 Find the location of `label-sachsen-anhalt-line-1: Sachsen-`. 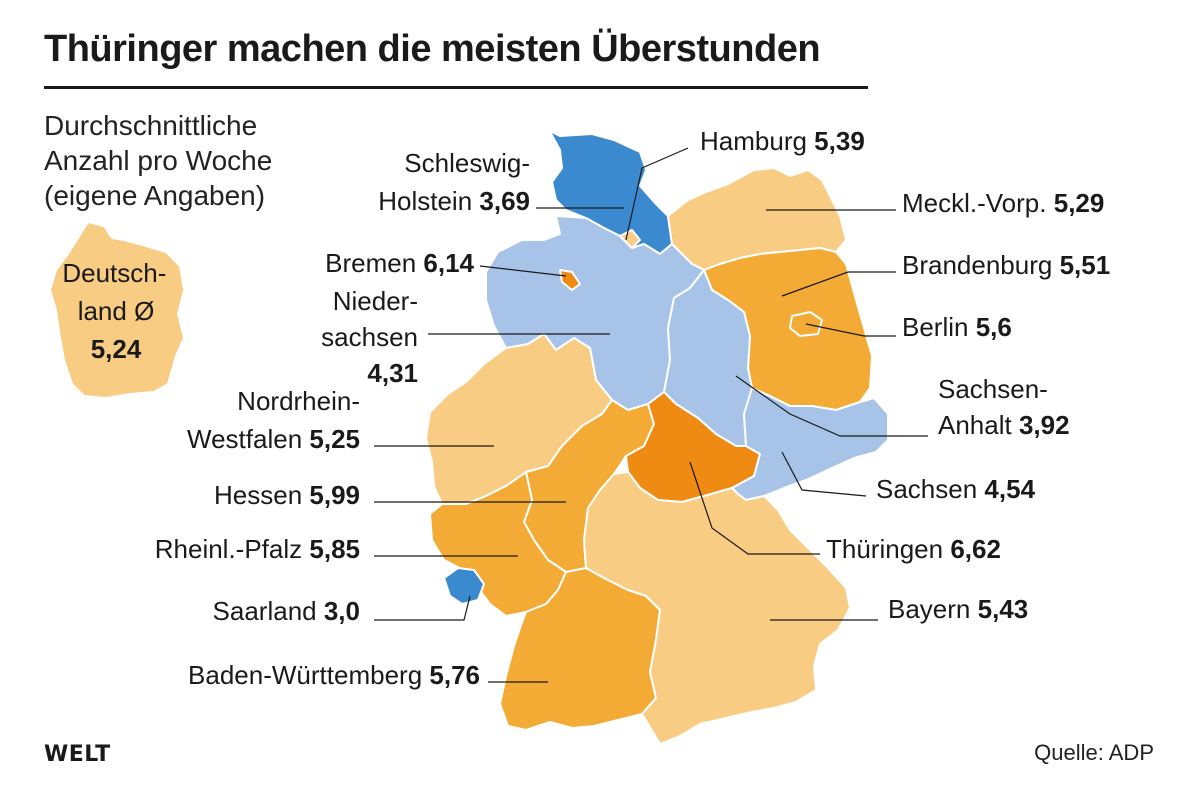

label-sachsen-anhalt-line-1: Sachsen- is located at coordinates (993, 389).